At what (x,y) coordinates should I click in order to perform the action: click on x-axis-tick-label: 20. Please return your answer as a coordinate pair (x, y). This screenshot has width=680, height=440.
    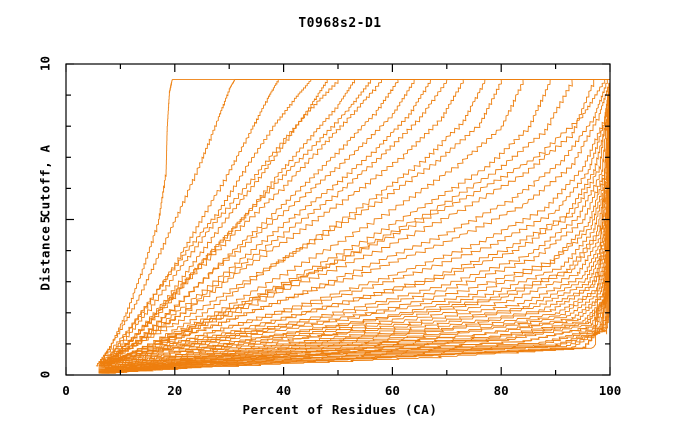
    Looking at the image, I should click on (175, 390).